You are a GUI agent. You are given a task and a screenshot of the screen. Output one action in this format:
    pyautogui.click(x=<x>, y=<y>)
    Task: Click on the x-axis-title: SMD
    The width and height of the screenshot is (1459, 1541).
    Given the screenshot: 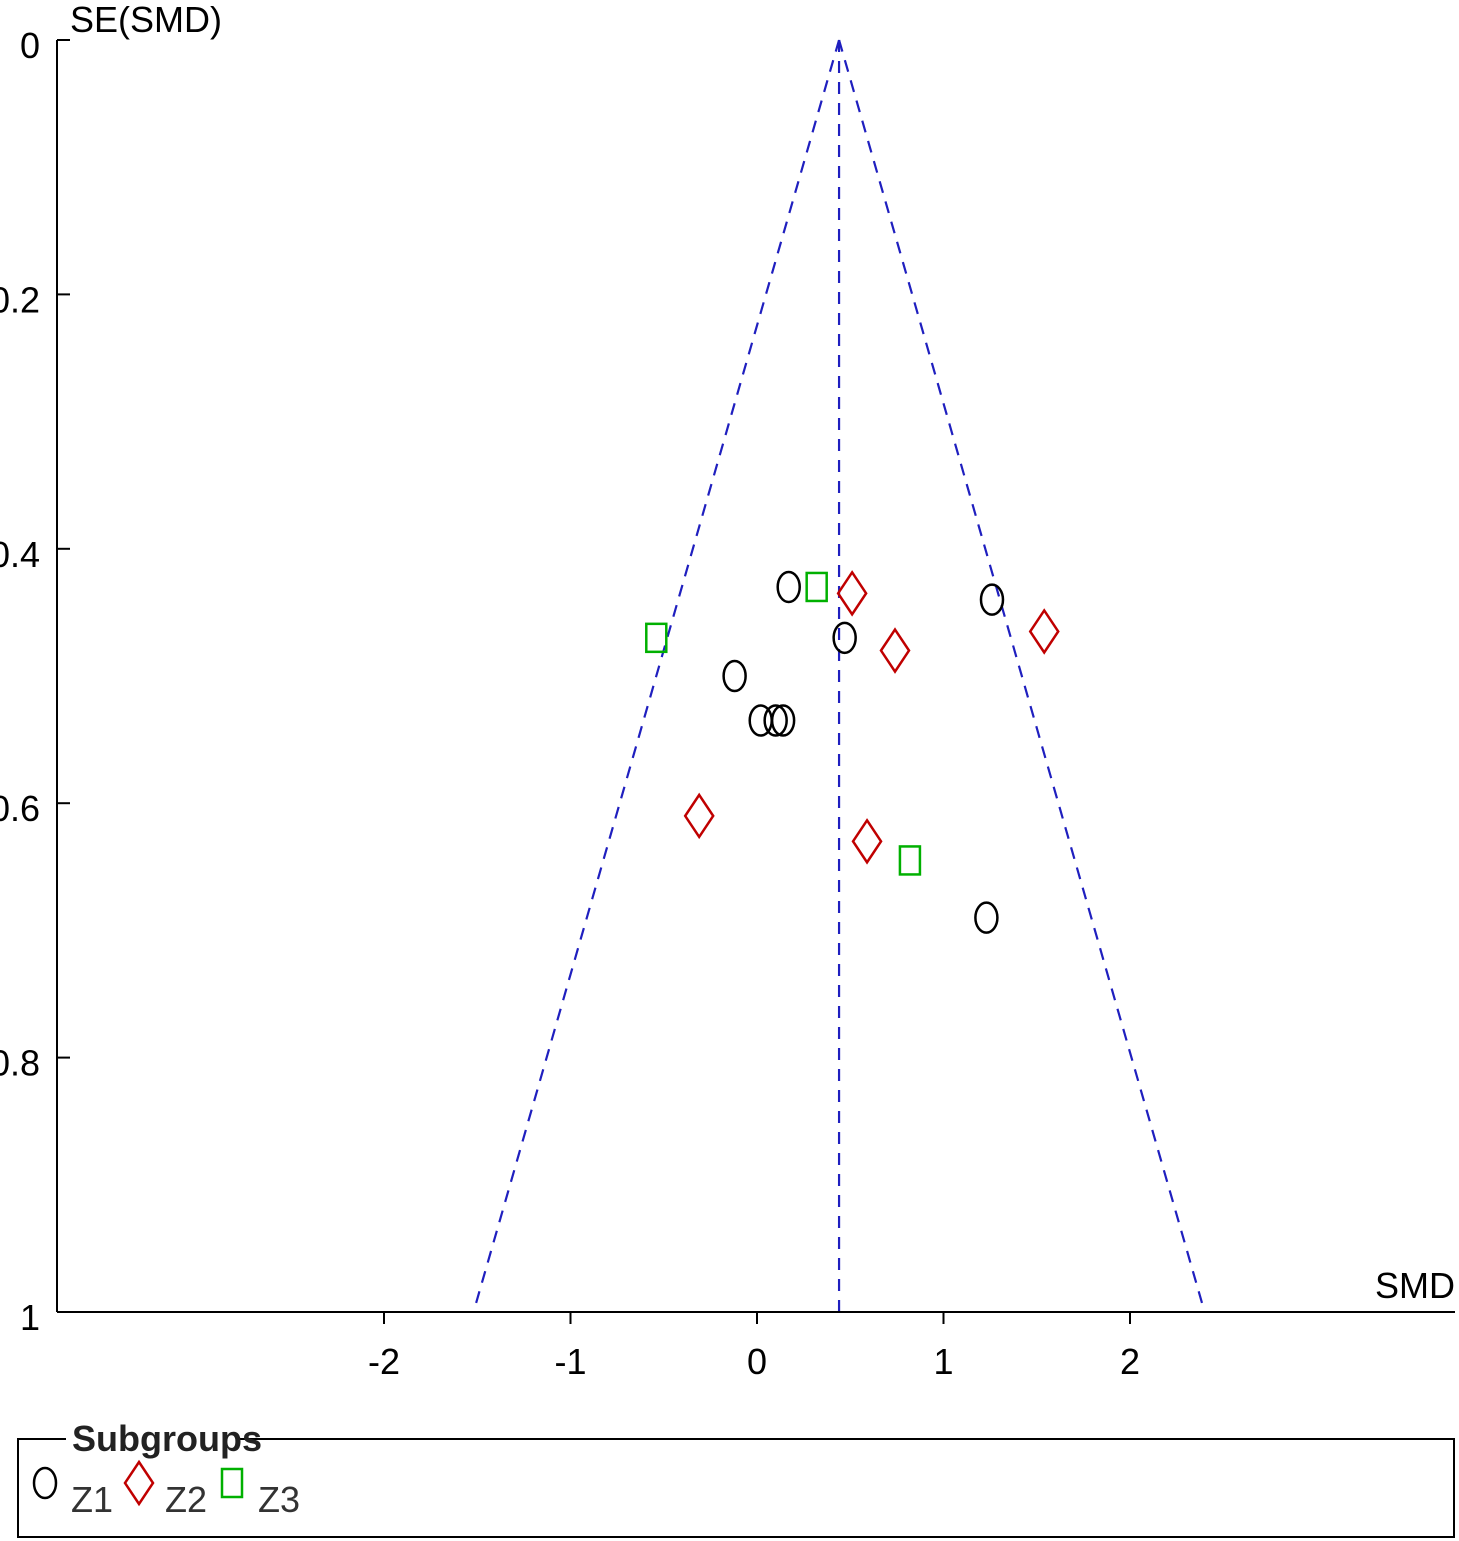 What is the action you would take?
    pyautogui.click(x=1415, y=1285)
    